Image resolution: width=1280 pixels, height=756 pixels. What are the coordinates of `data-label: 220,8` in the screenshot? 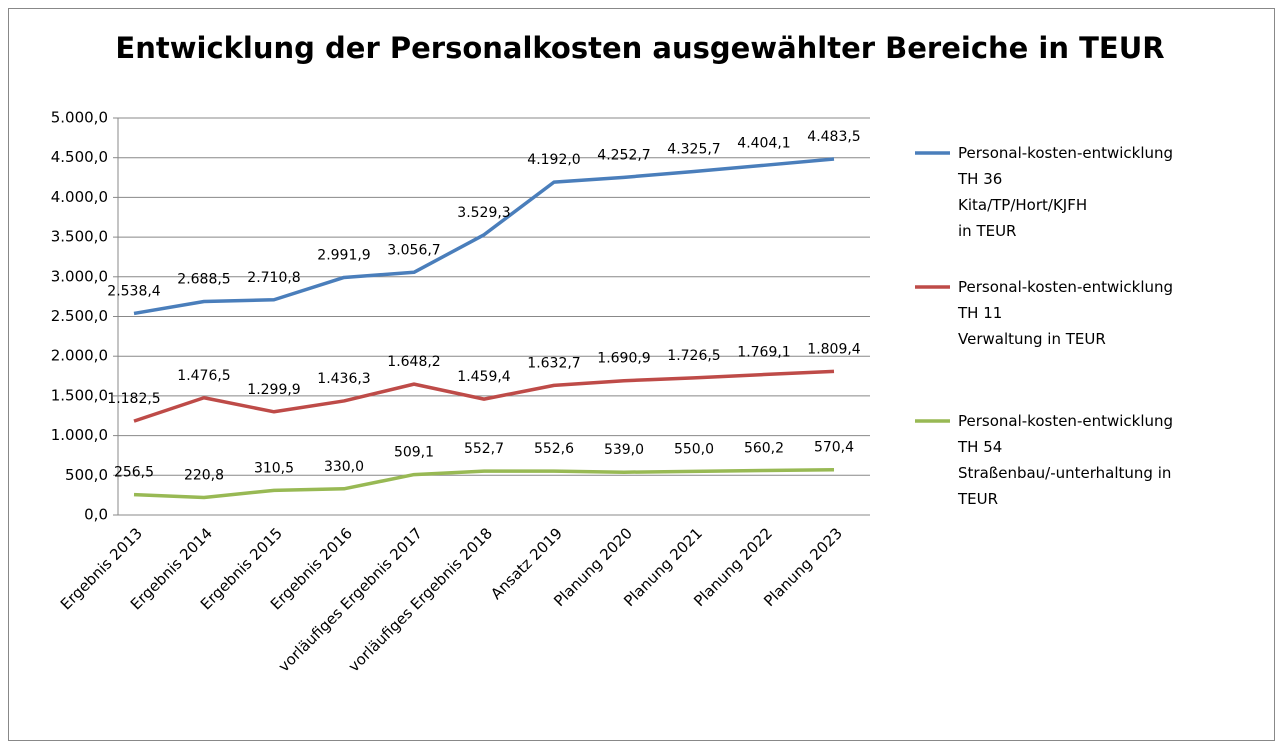 It's located at (204, 475).